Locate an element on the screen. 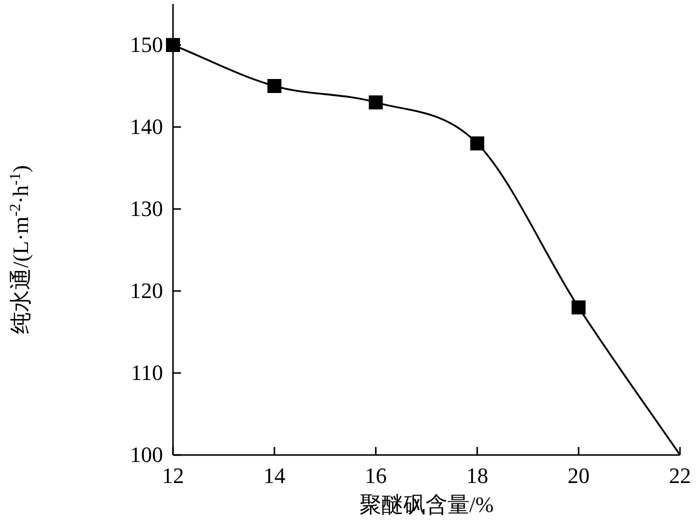 This screenshot has height=520, width=700. y-tick-label: 100 is located at coordinates (146, 454).